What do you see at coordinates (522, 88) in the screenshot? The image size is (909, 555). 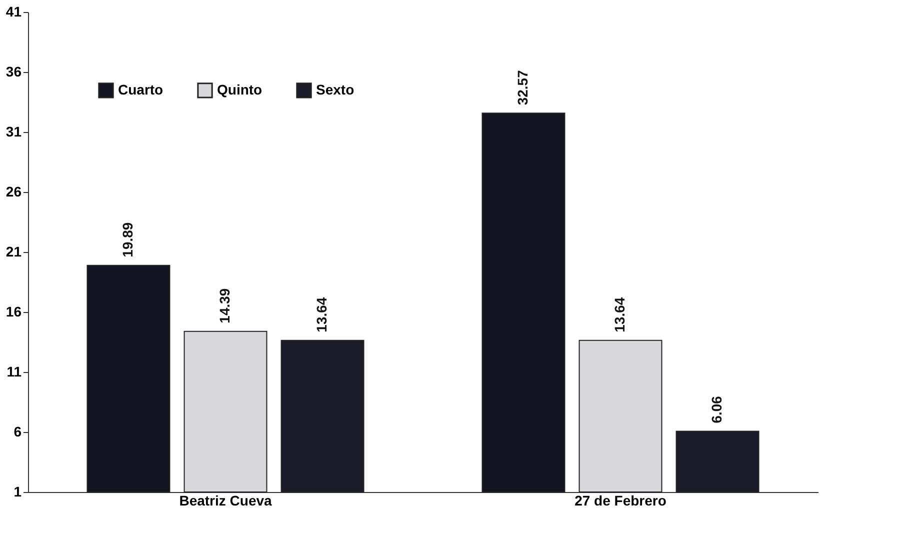 I see `data-label: 32.57` at bounding box center [522, 88].